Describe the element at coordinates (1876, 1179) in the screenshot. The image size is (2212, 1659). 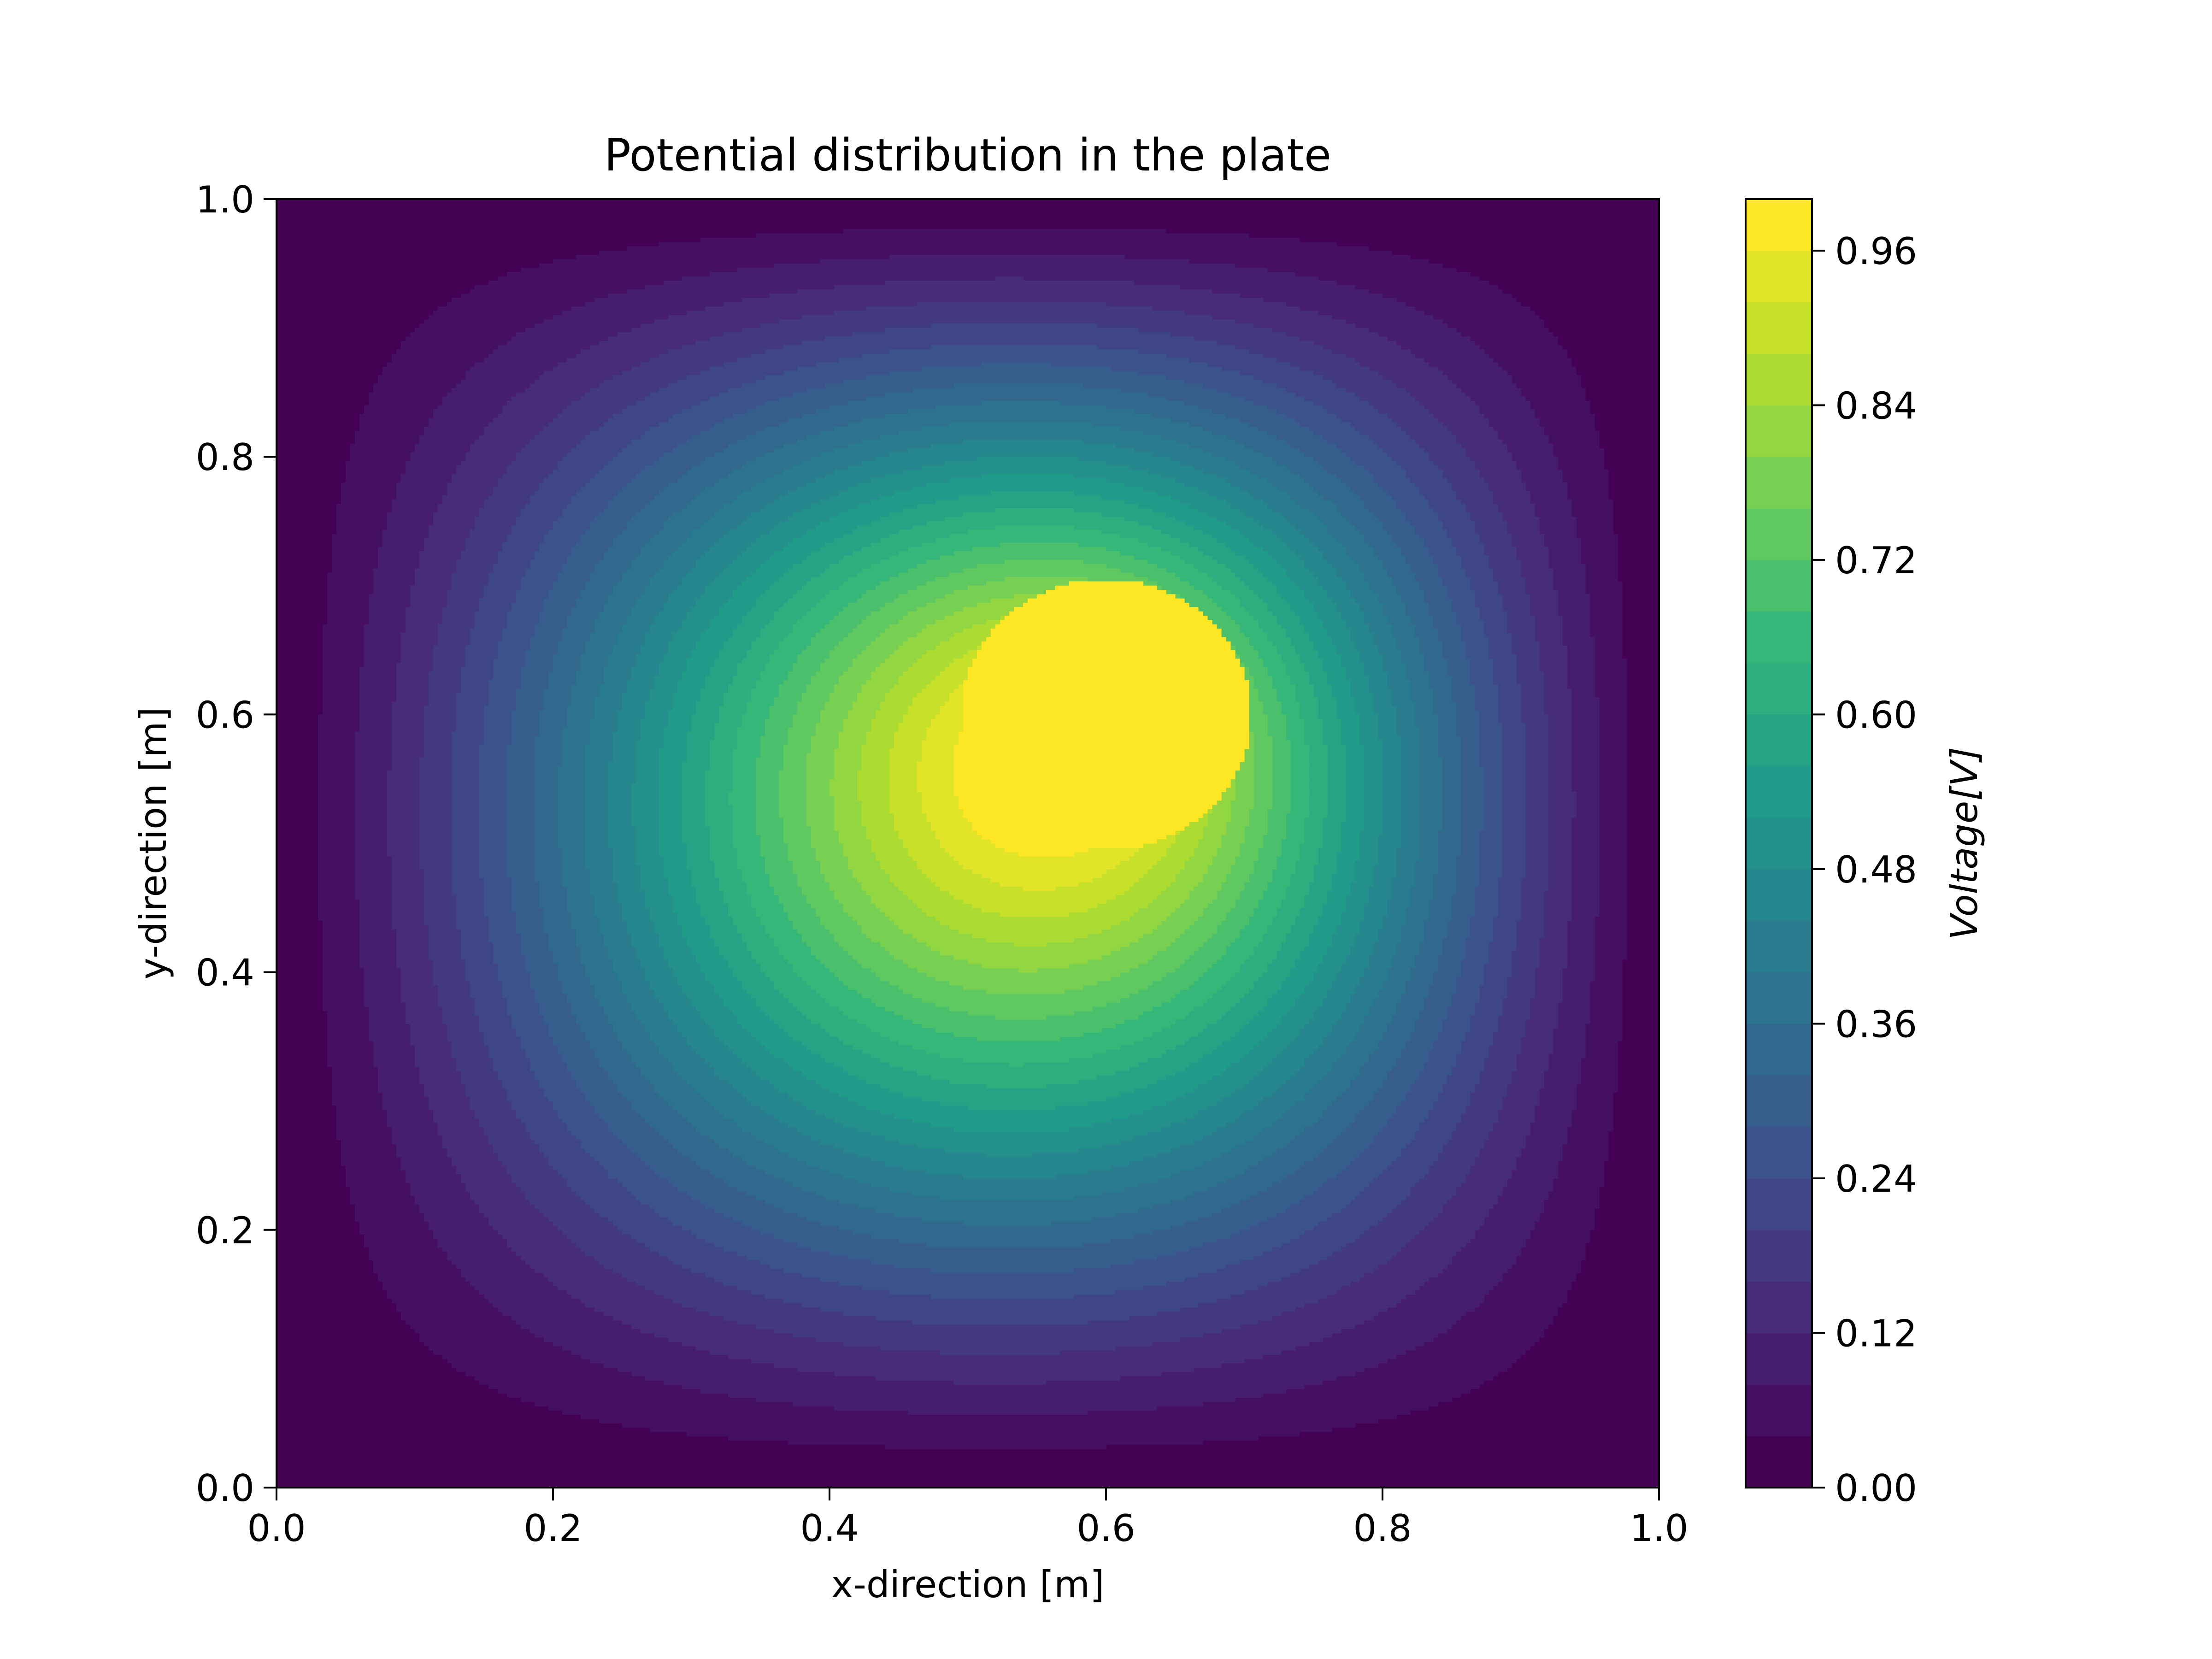
I see `colorbar-tick-label: 0.24` at that location.